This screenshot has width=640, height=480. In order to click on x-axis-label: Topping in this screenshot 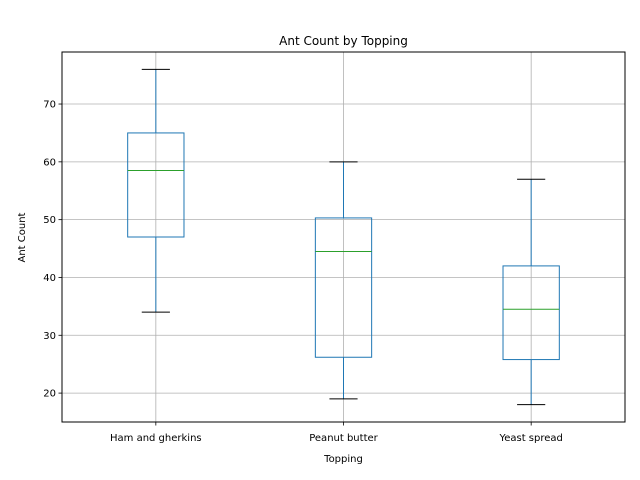, I will do `click(343, 459)`.